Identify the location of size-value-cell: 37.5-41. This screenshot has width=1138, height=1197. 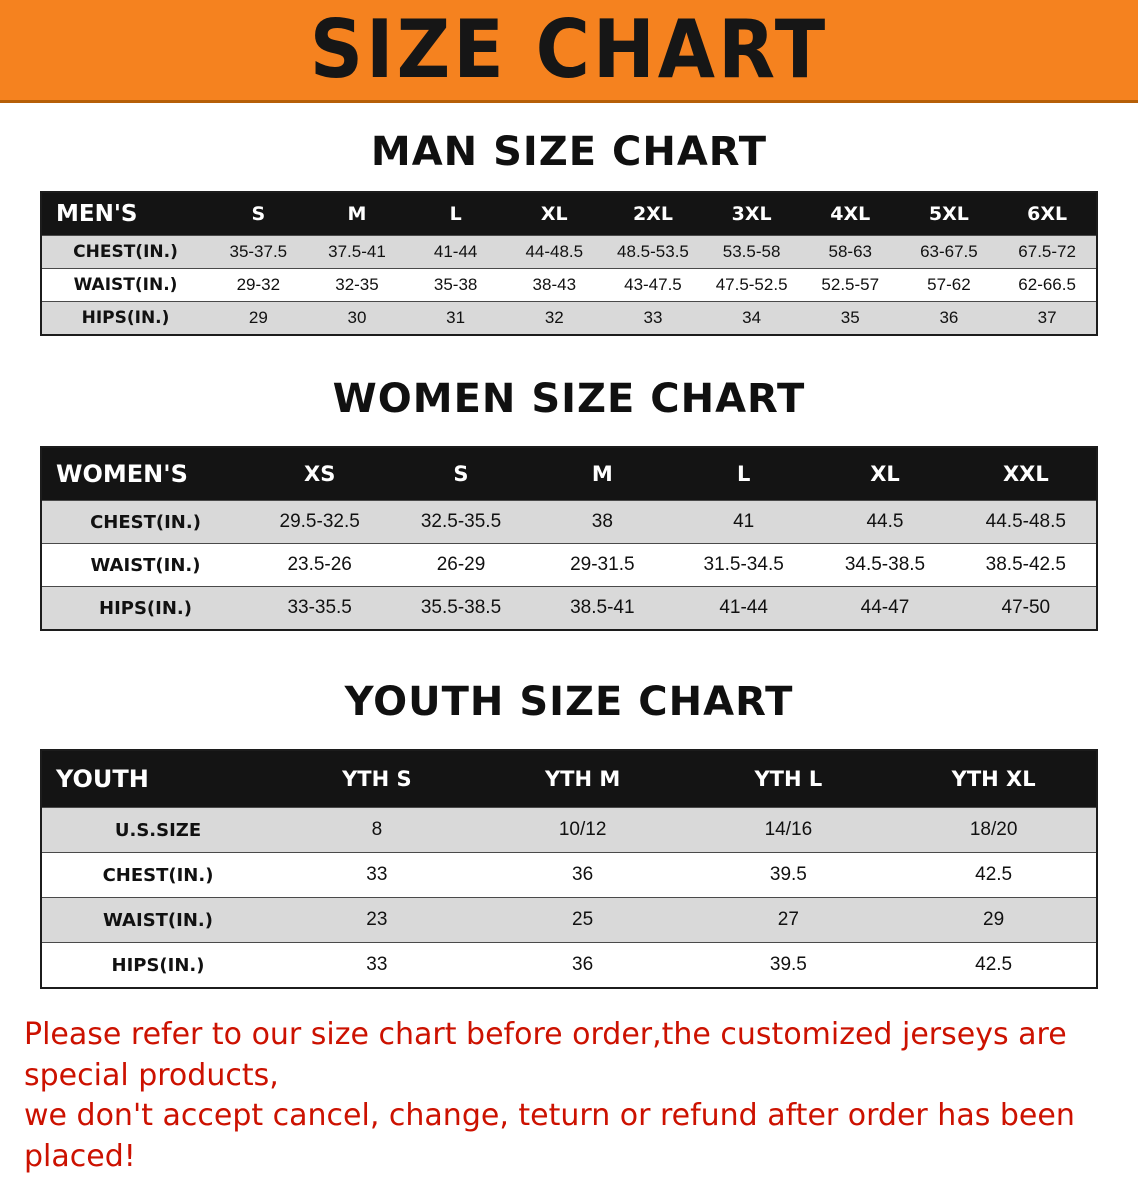
(357, 252).